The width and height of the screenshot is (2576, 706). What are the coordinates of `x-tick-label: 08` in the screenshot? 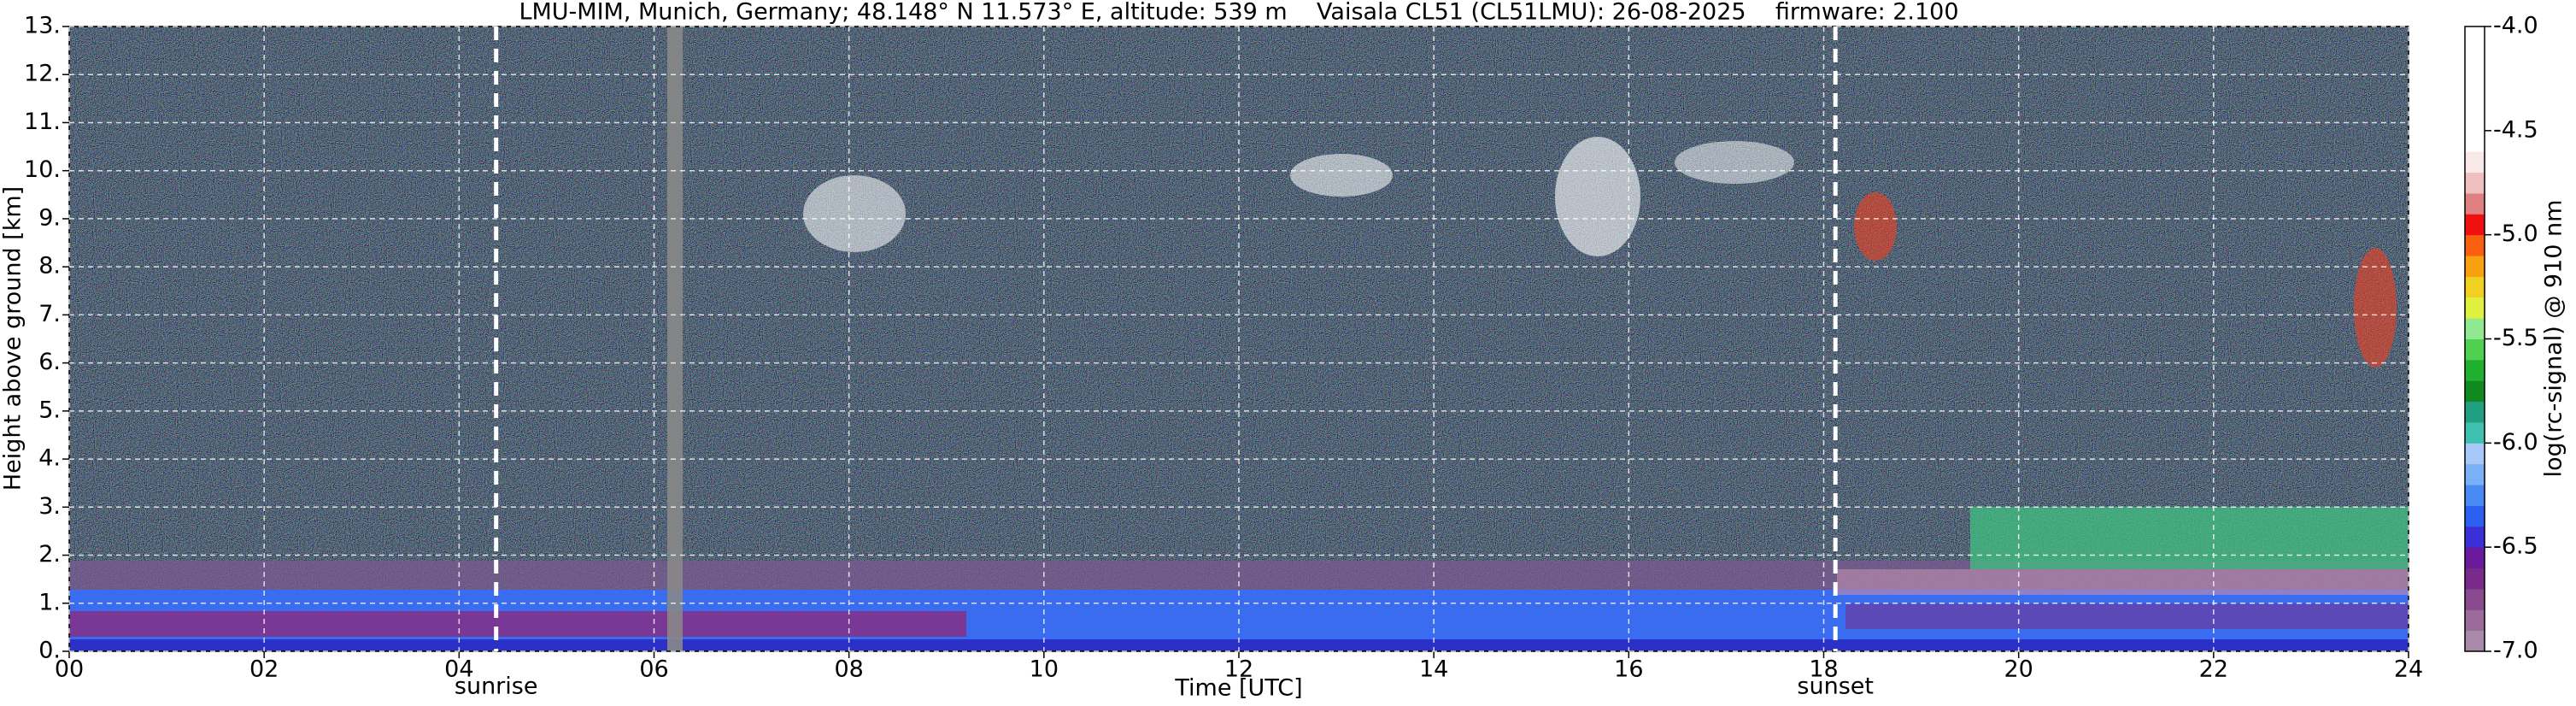 It's located at (848, 669).